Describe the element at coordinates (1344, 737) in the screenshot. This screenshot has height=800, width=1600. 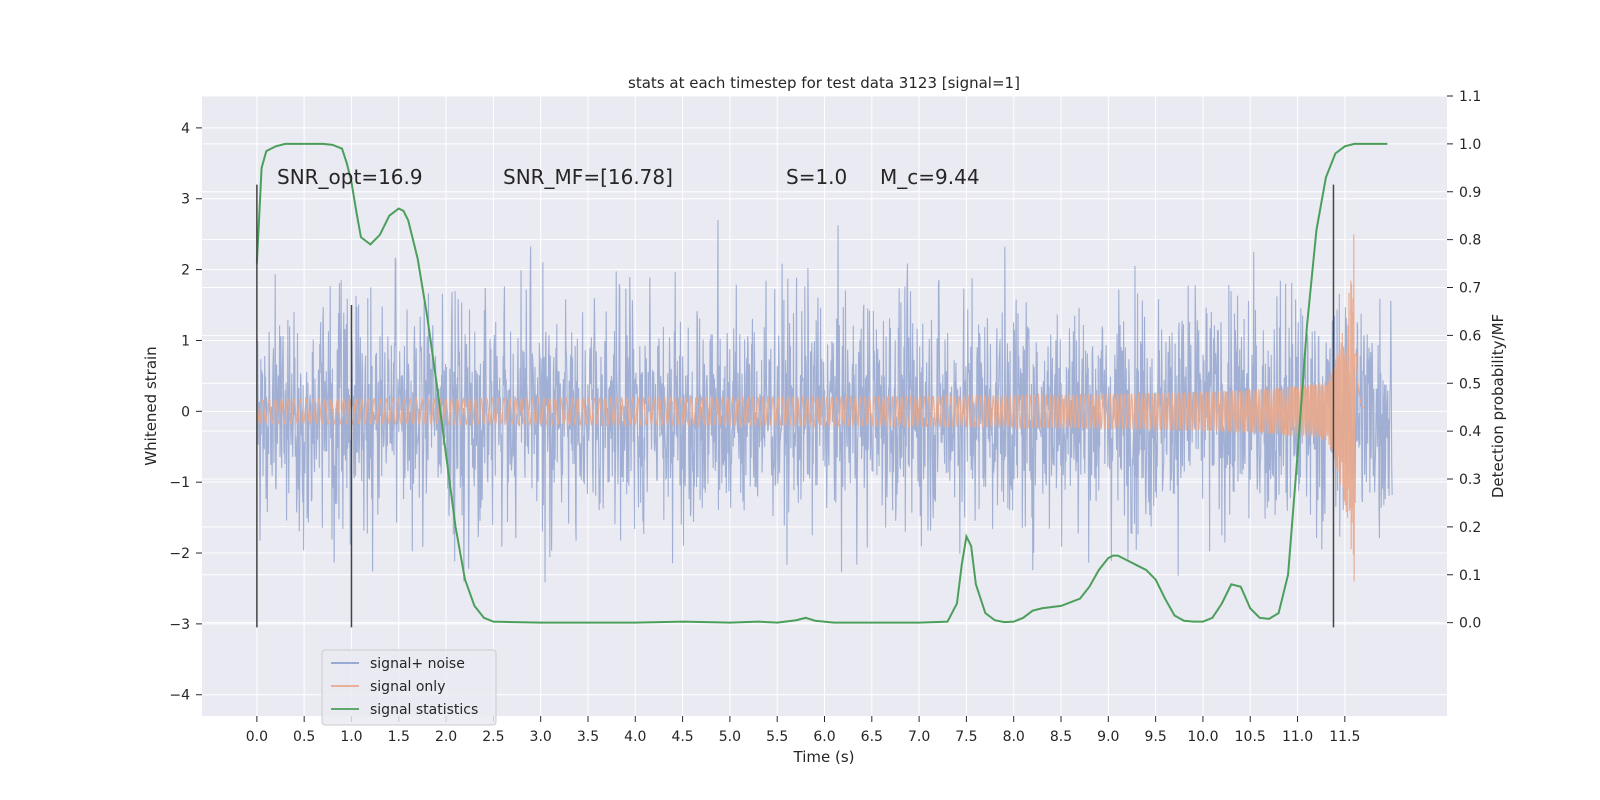
I see `x-tick-label-23: 11.5` at that location.